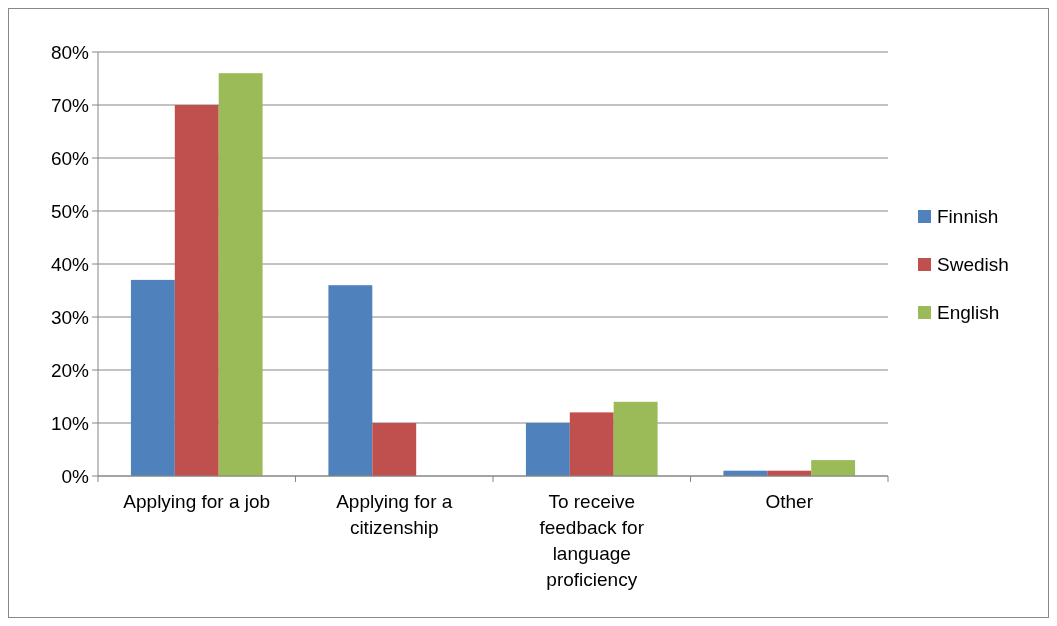 Image resolution: width=1057 pixels, height=626 pixels. Describe the element at coordinates (70, 317) in the screenshot. I see `y-tick-label: 30%` at that location.